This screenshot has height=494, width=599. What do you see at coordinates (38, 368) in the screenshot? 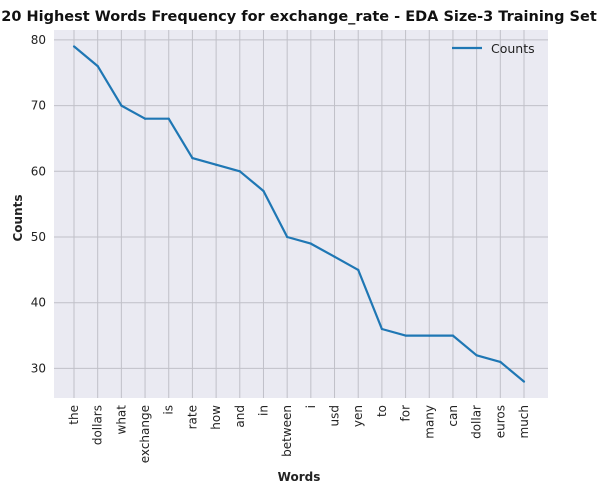
I see `y-tick-label: 30` at bounding box center [38, 368].